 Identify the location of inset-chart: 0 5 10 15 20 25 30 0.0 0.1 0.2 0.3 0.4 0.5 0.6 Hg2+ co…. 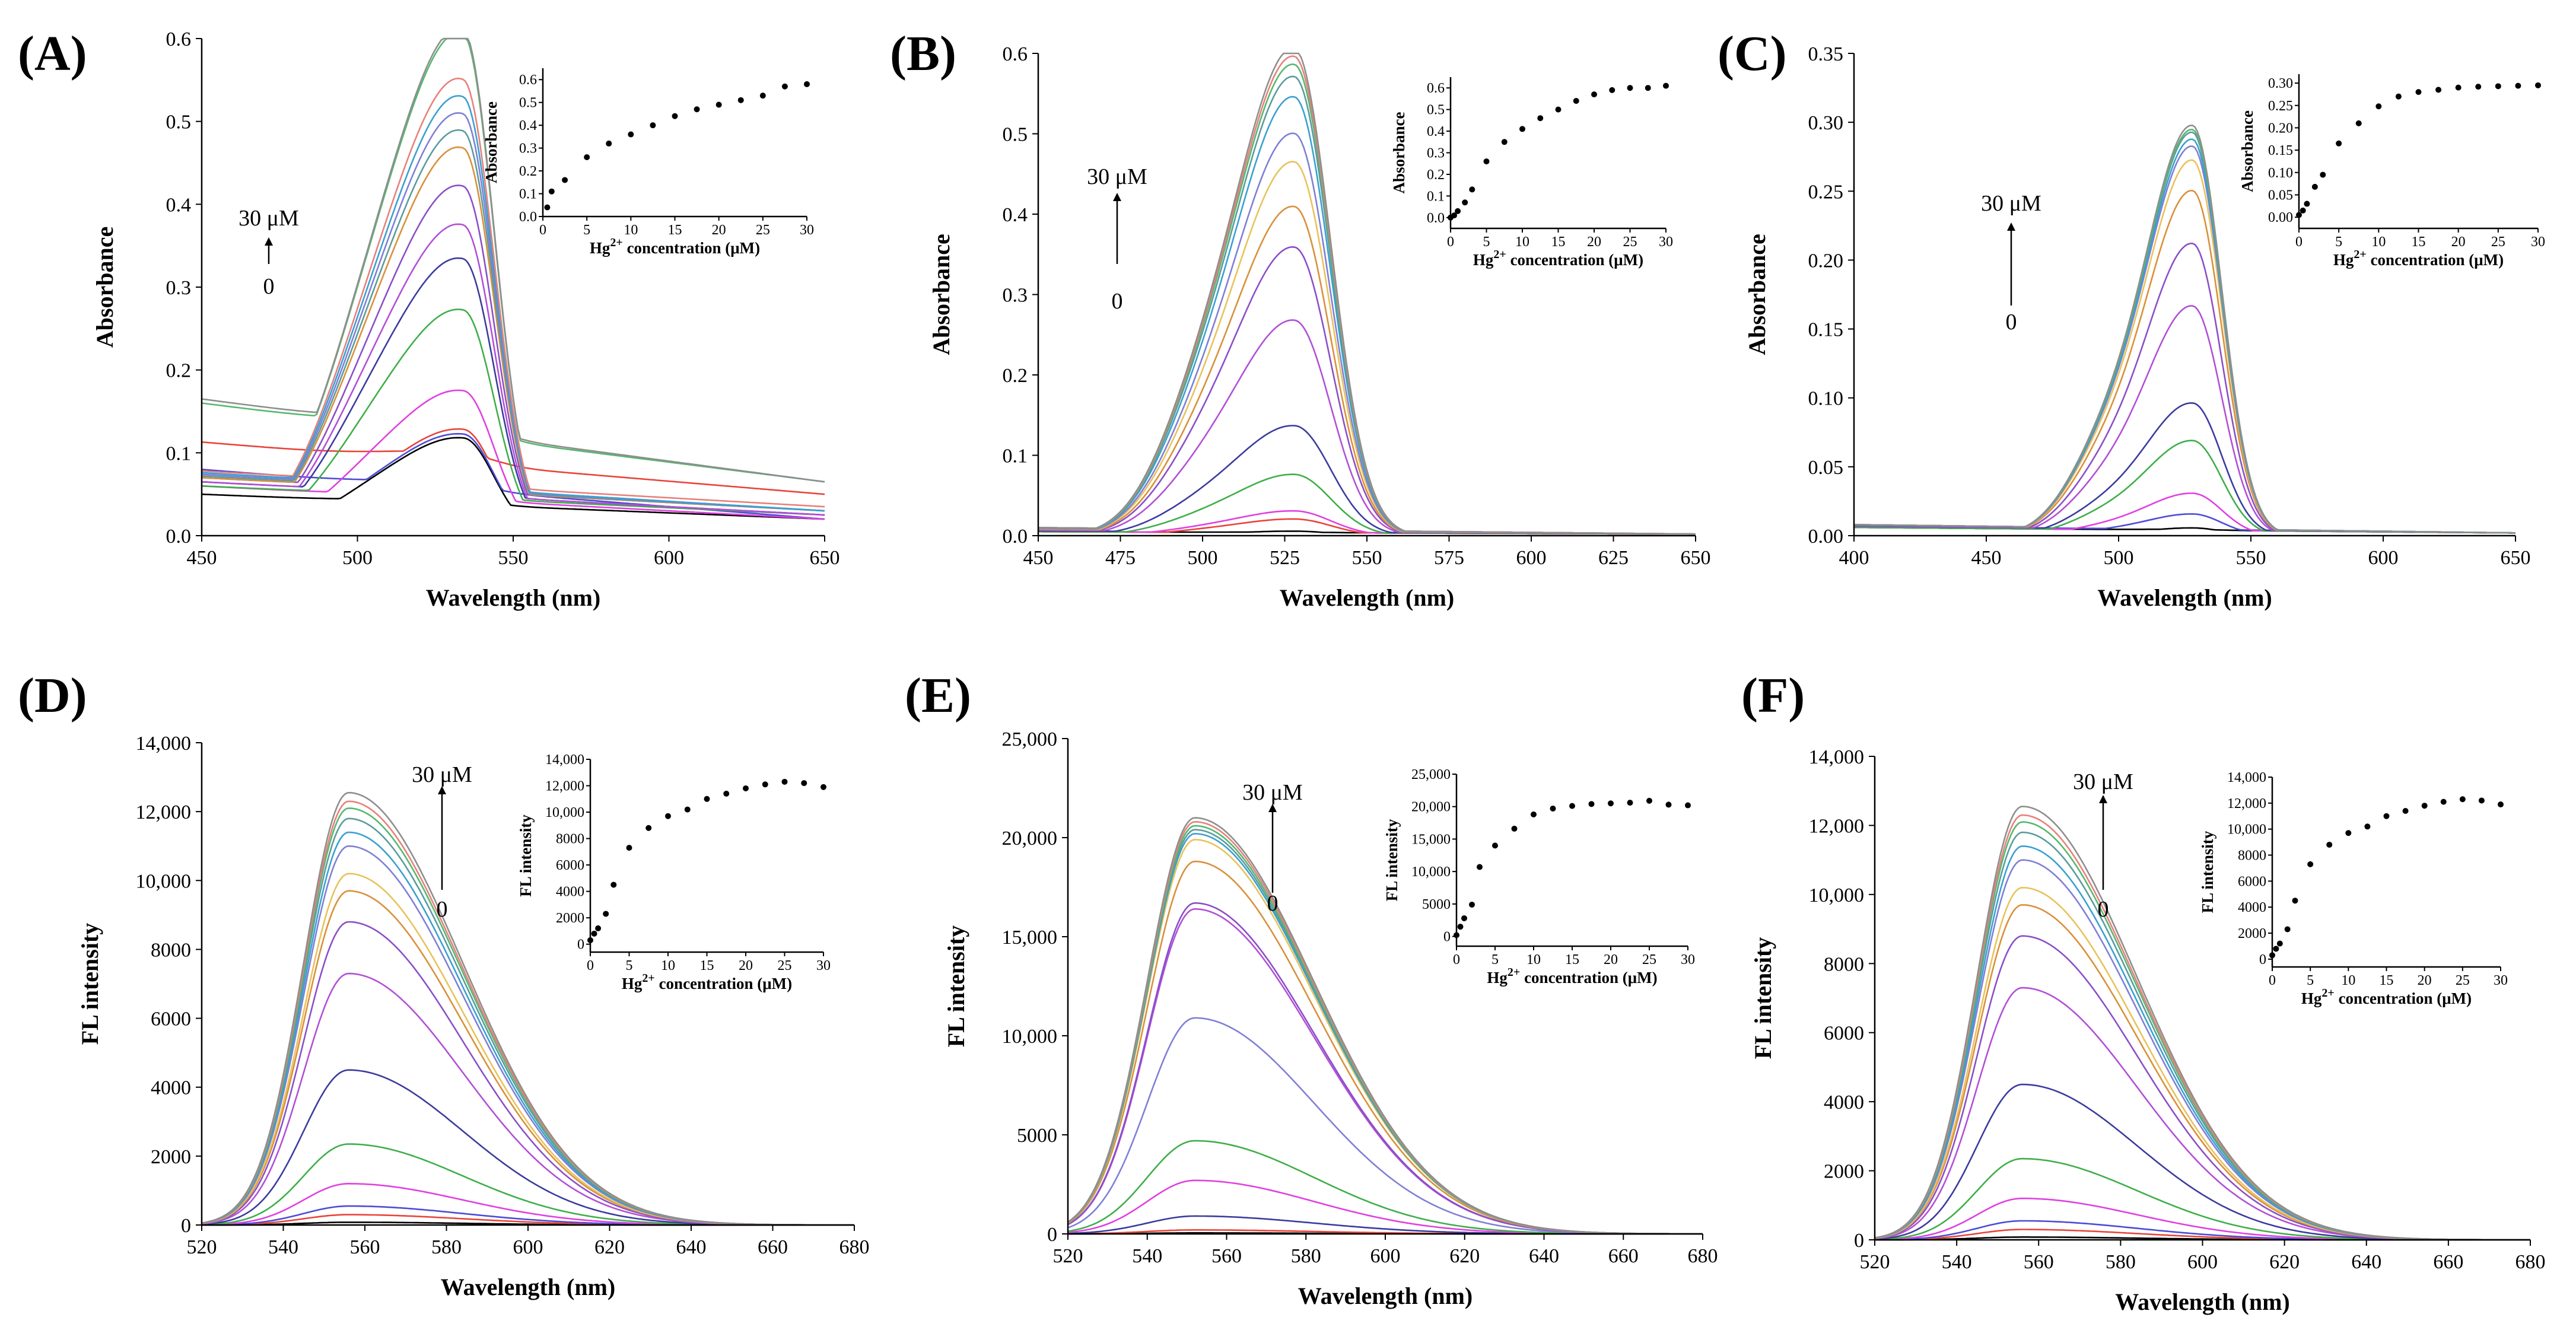
(648, 162).